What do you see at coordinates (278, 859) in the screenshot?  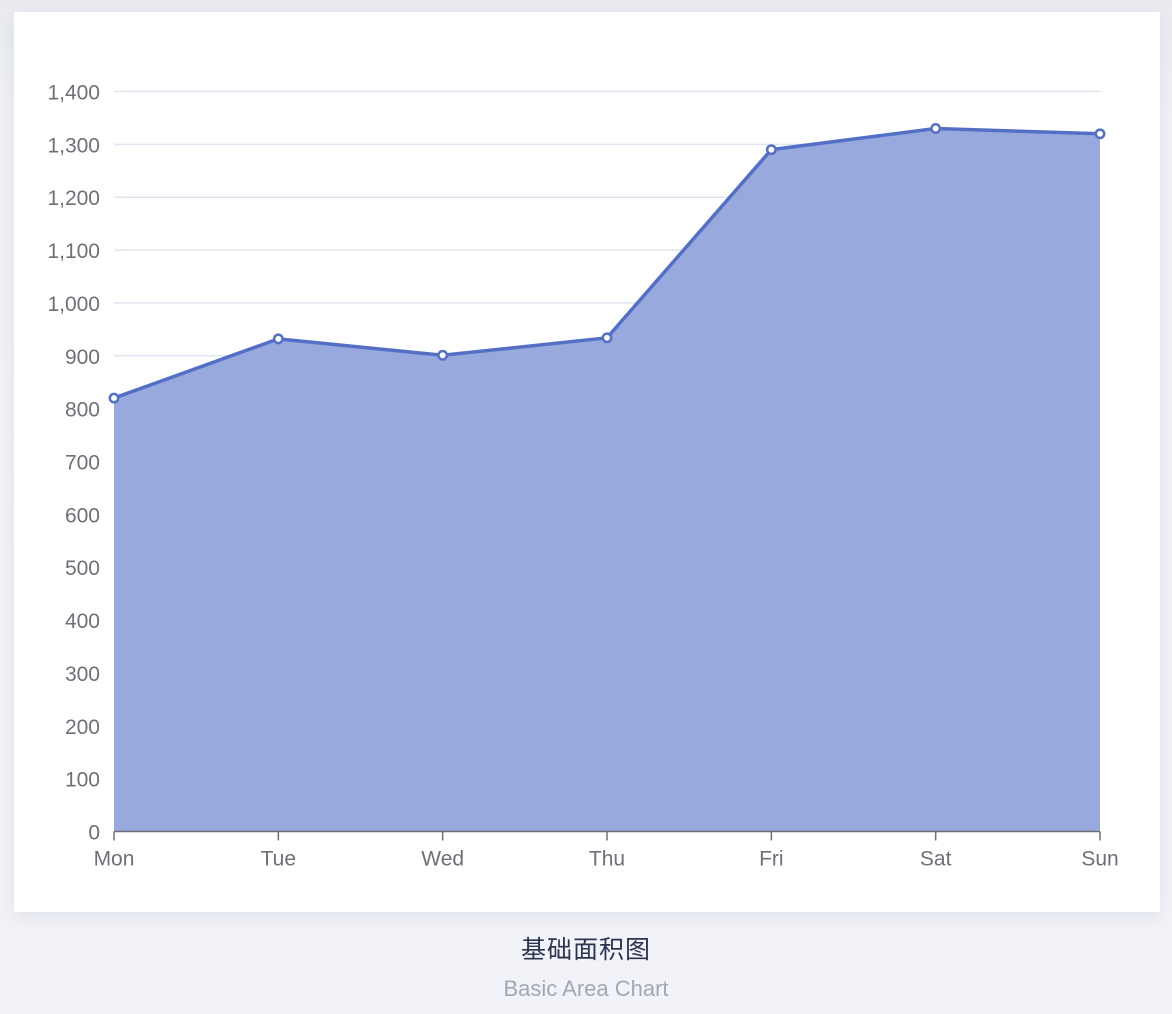 I see `x-tick-label: Tue` at bounding box center [278, 859].